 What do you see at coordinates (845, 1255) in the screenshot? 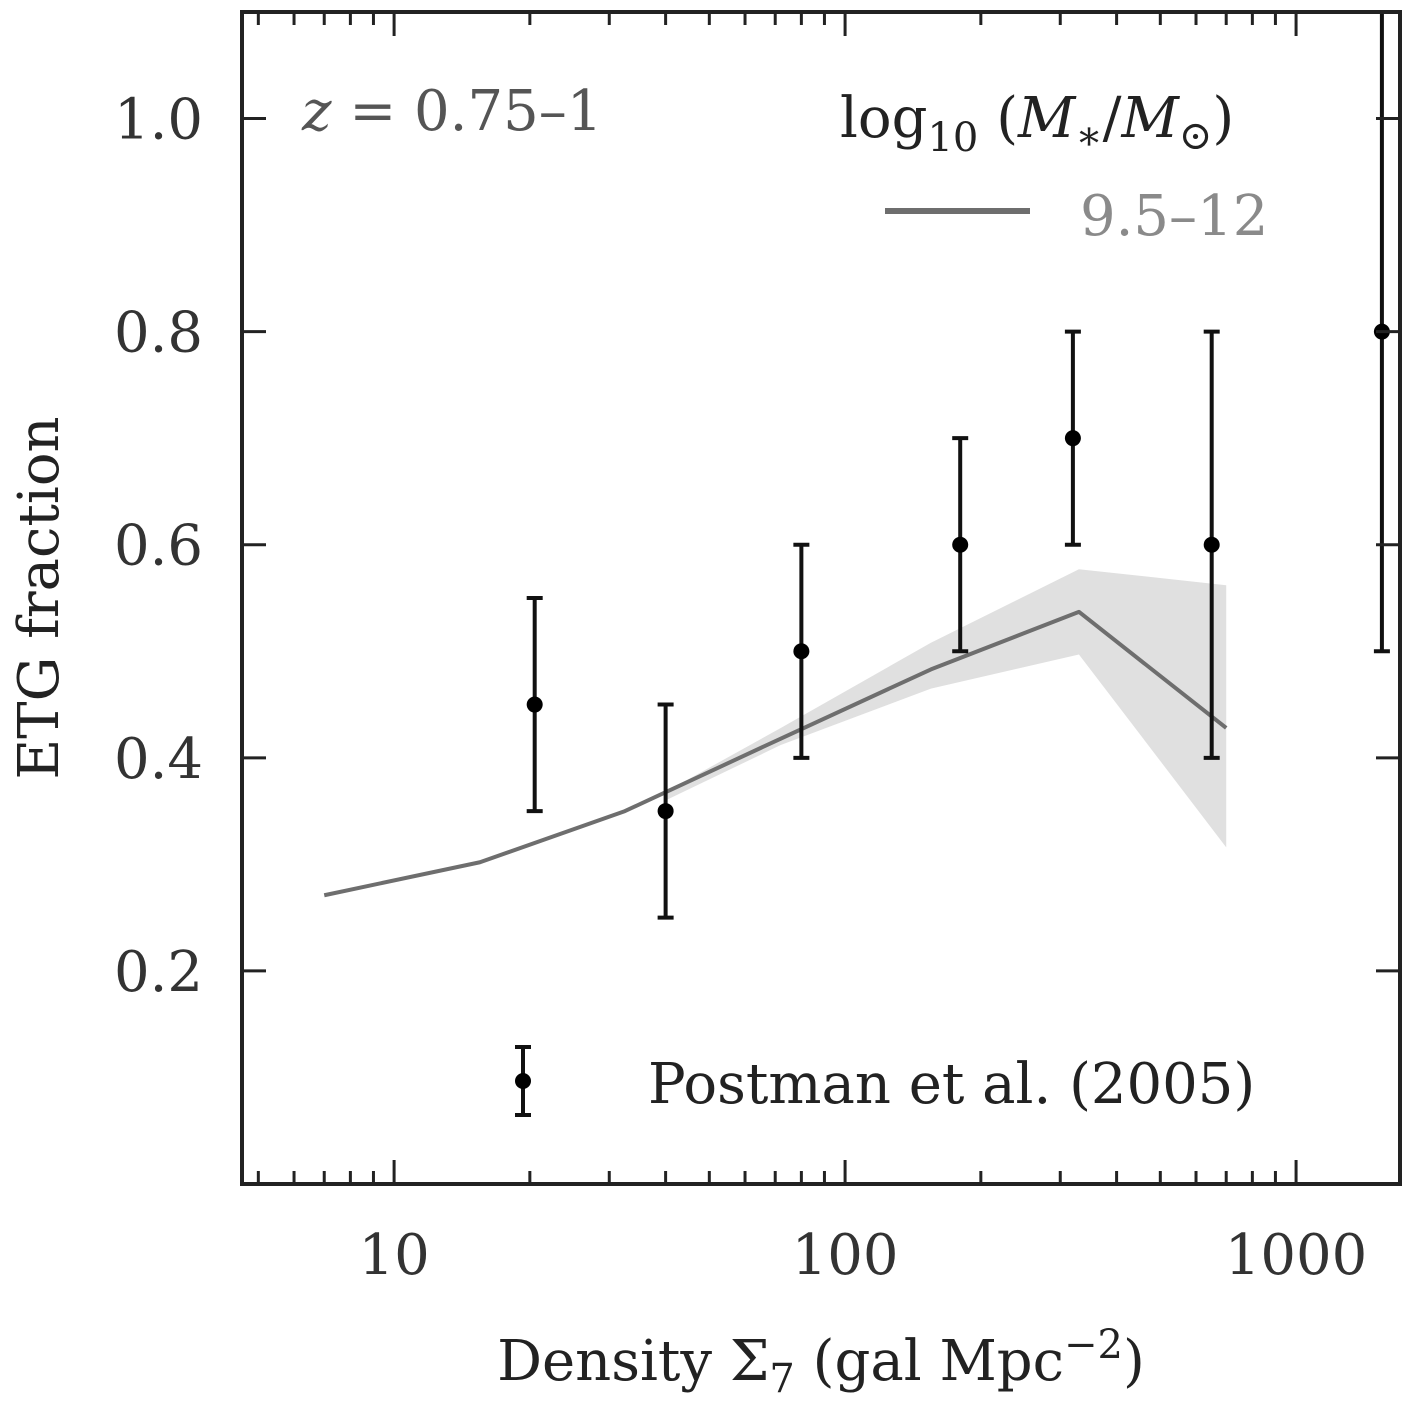
I see `x-tick-label-100: 100` at bounding box center [845, 1255].